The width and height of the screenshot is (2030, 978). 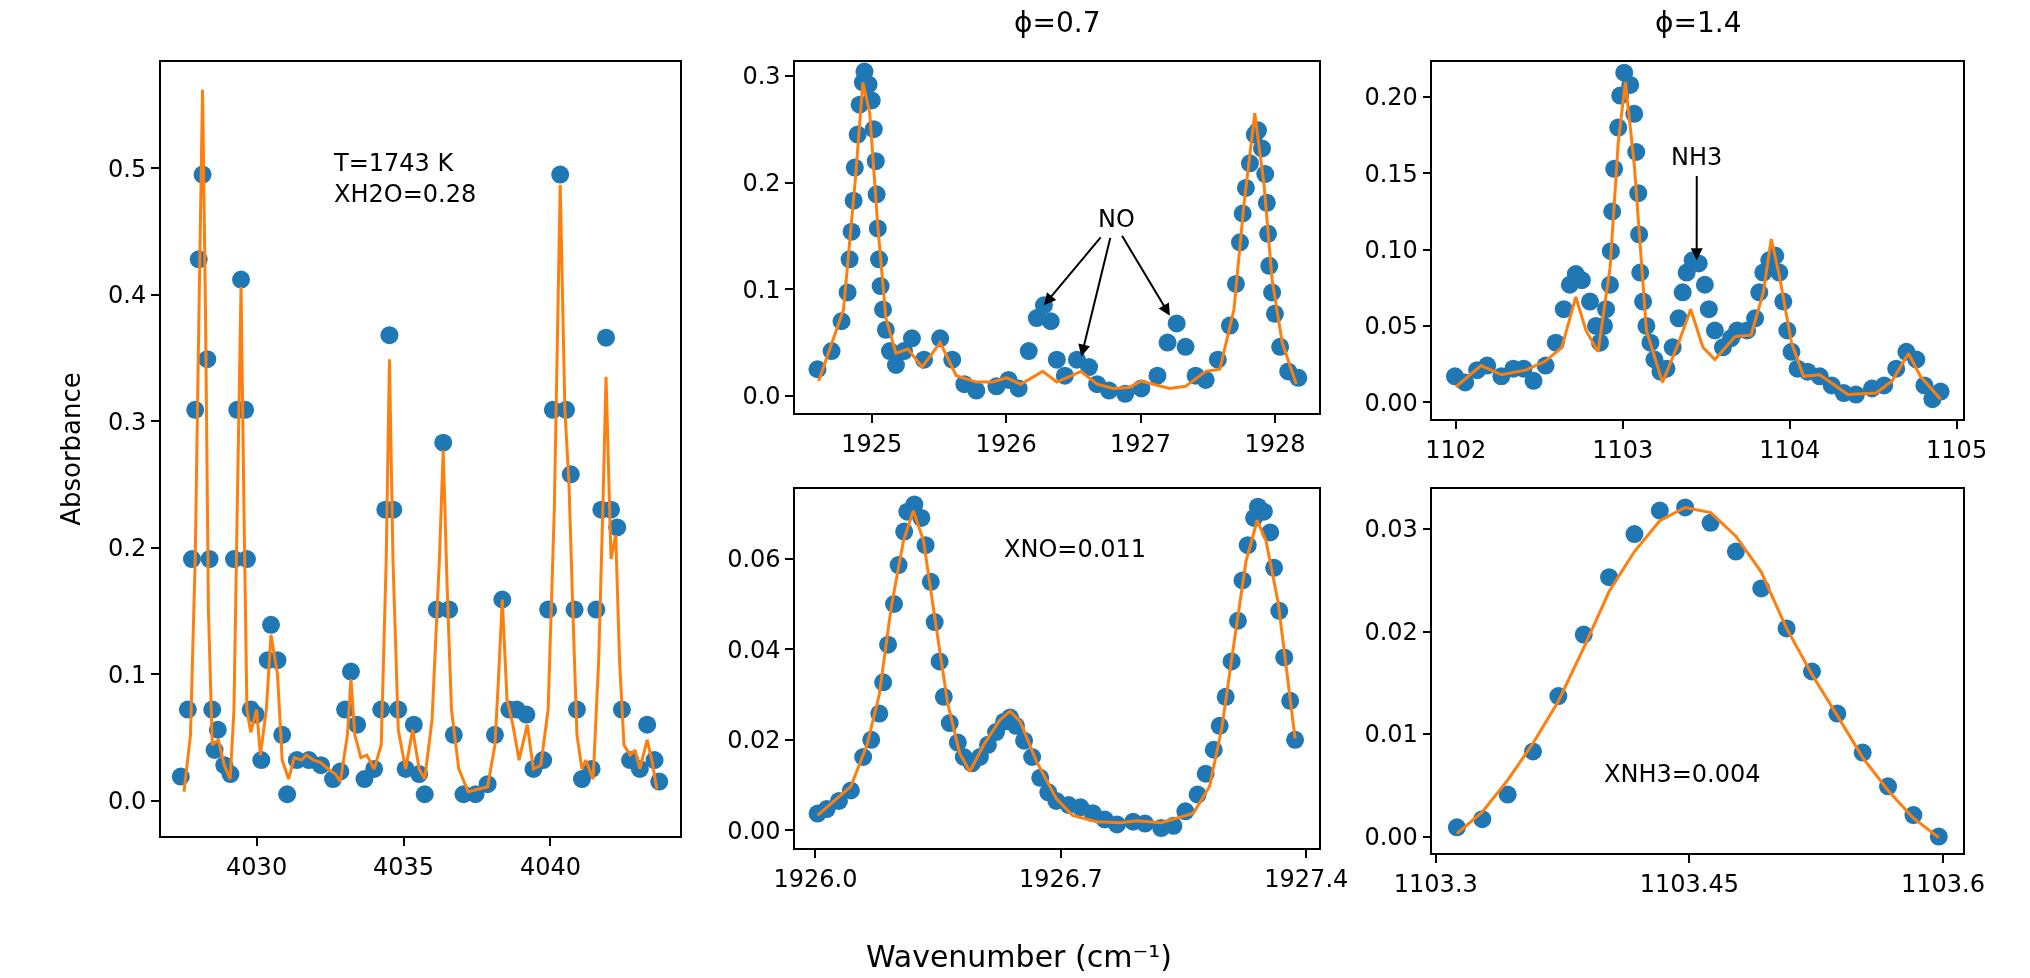 I want to click on x-tick-label: 1103.6, so click(x=1943, y=883).